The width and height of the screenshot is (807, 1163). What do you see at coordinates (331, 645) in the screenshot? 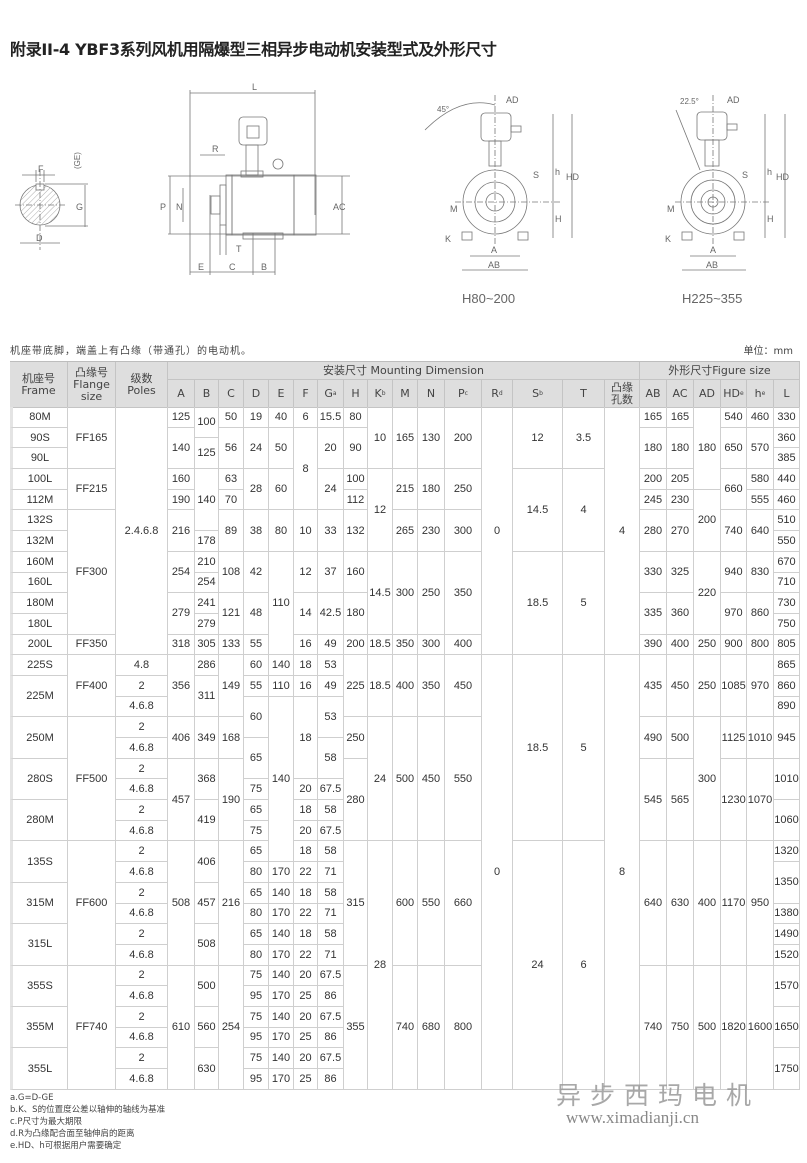
I see `cell-g: 49` at bounding box center [331, 645].